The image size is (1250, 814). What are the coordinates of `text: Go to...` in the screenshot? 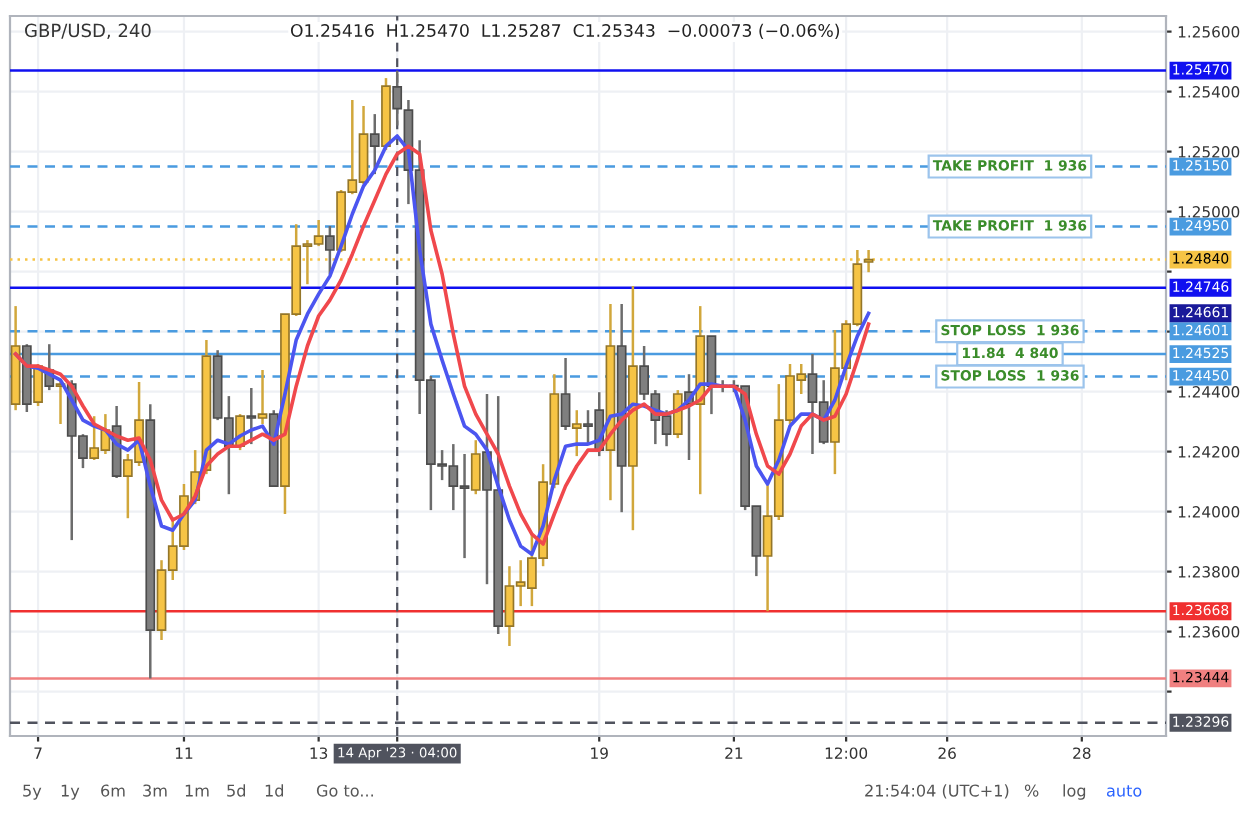 It's located at (344, 790).